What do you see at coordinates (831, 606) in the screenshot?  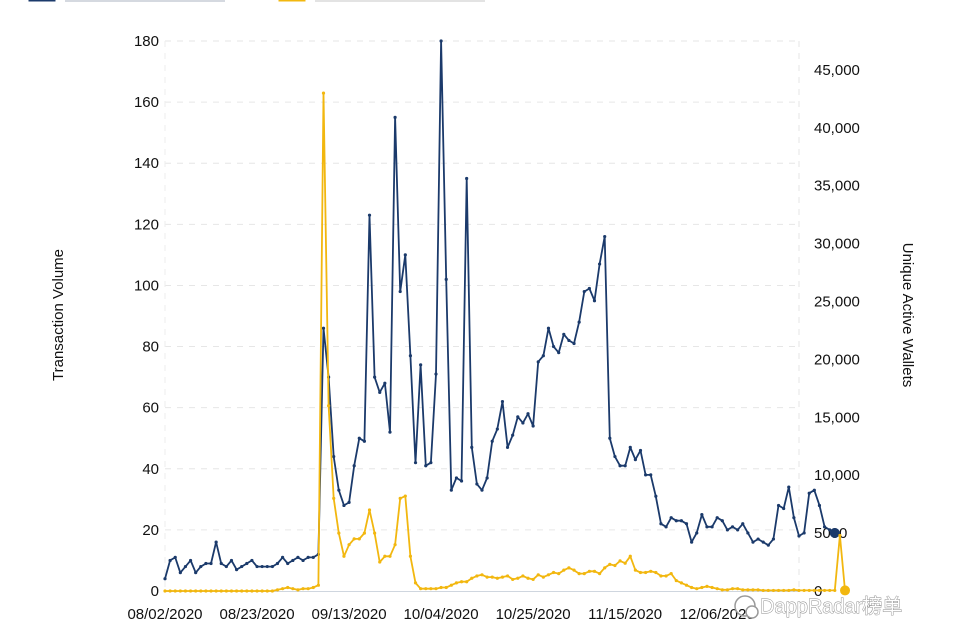 I see `watermark-text: DappRadar榜单` at bounding box center [831, 606].